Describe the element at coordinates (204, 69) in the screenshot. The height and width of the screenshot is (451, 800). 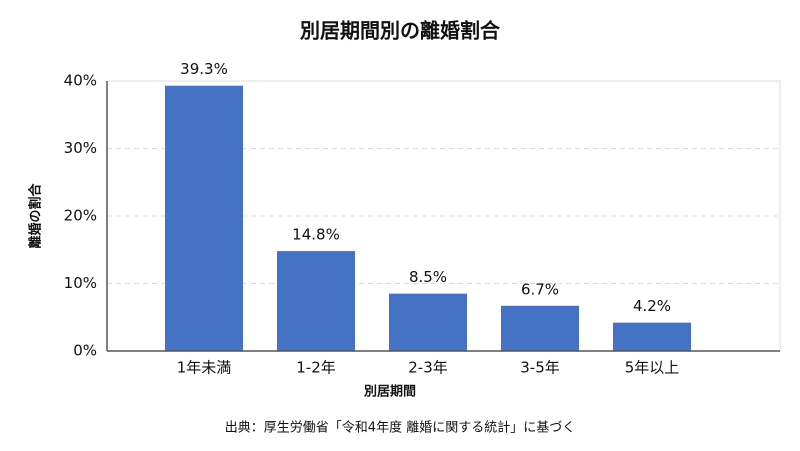
I see `value-label: 39.3%` at that location.